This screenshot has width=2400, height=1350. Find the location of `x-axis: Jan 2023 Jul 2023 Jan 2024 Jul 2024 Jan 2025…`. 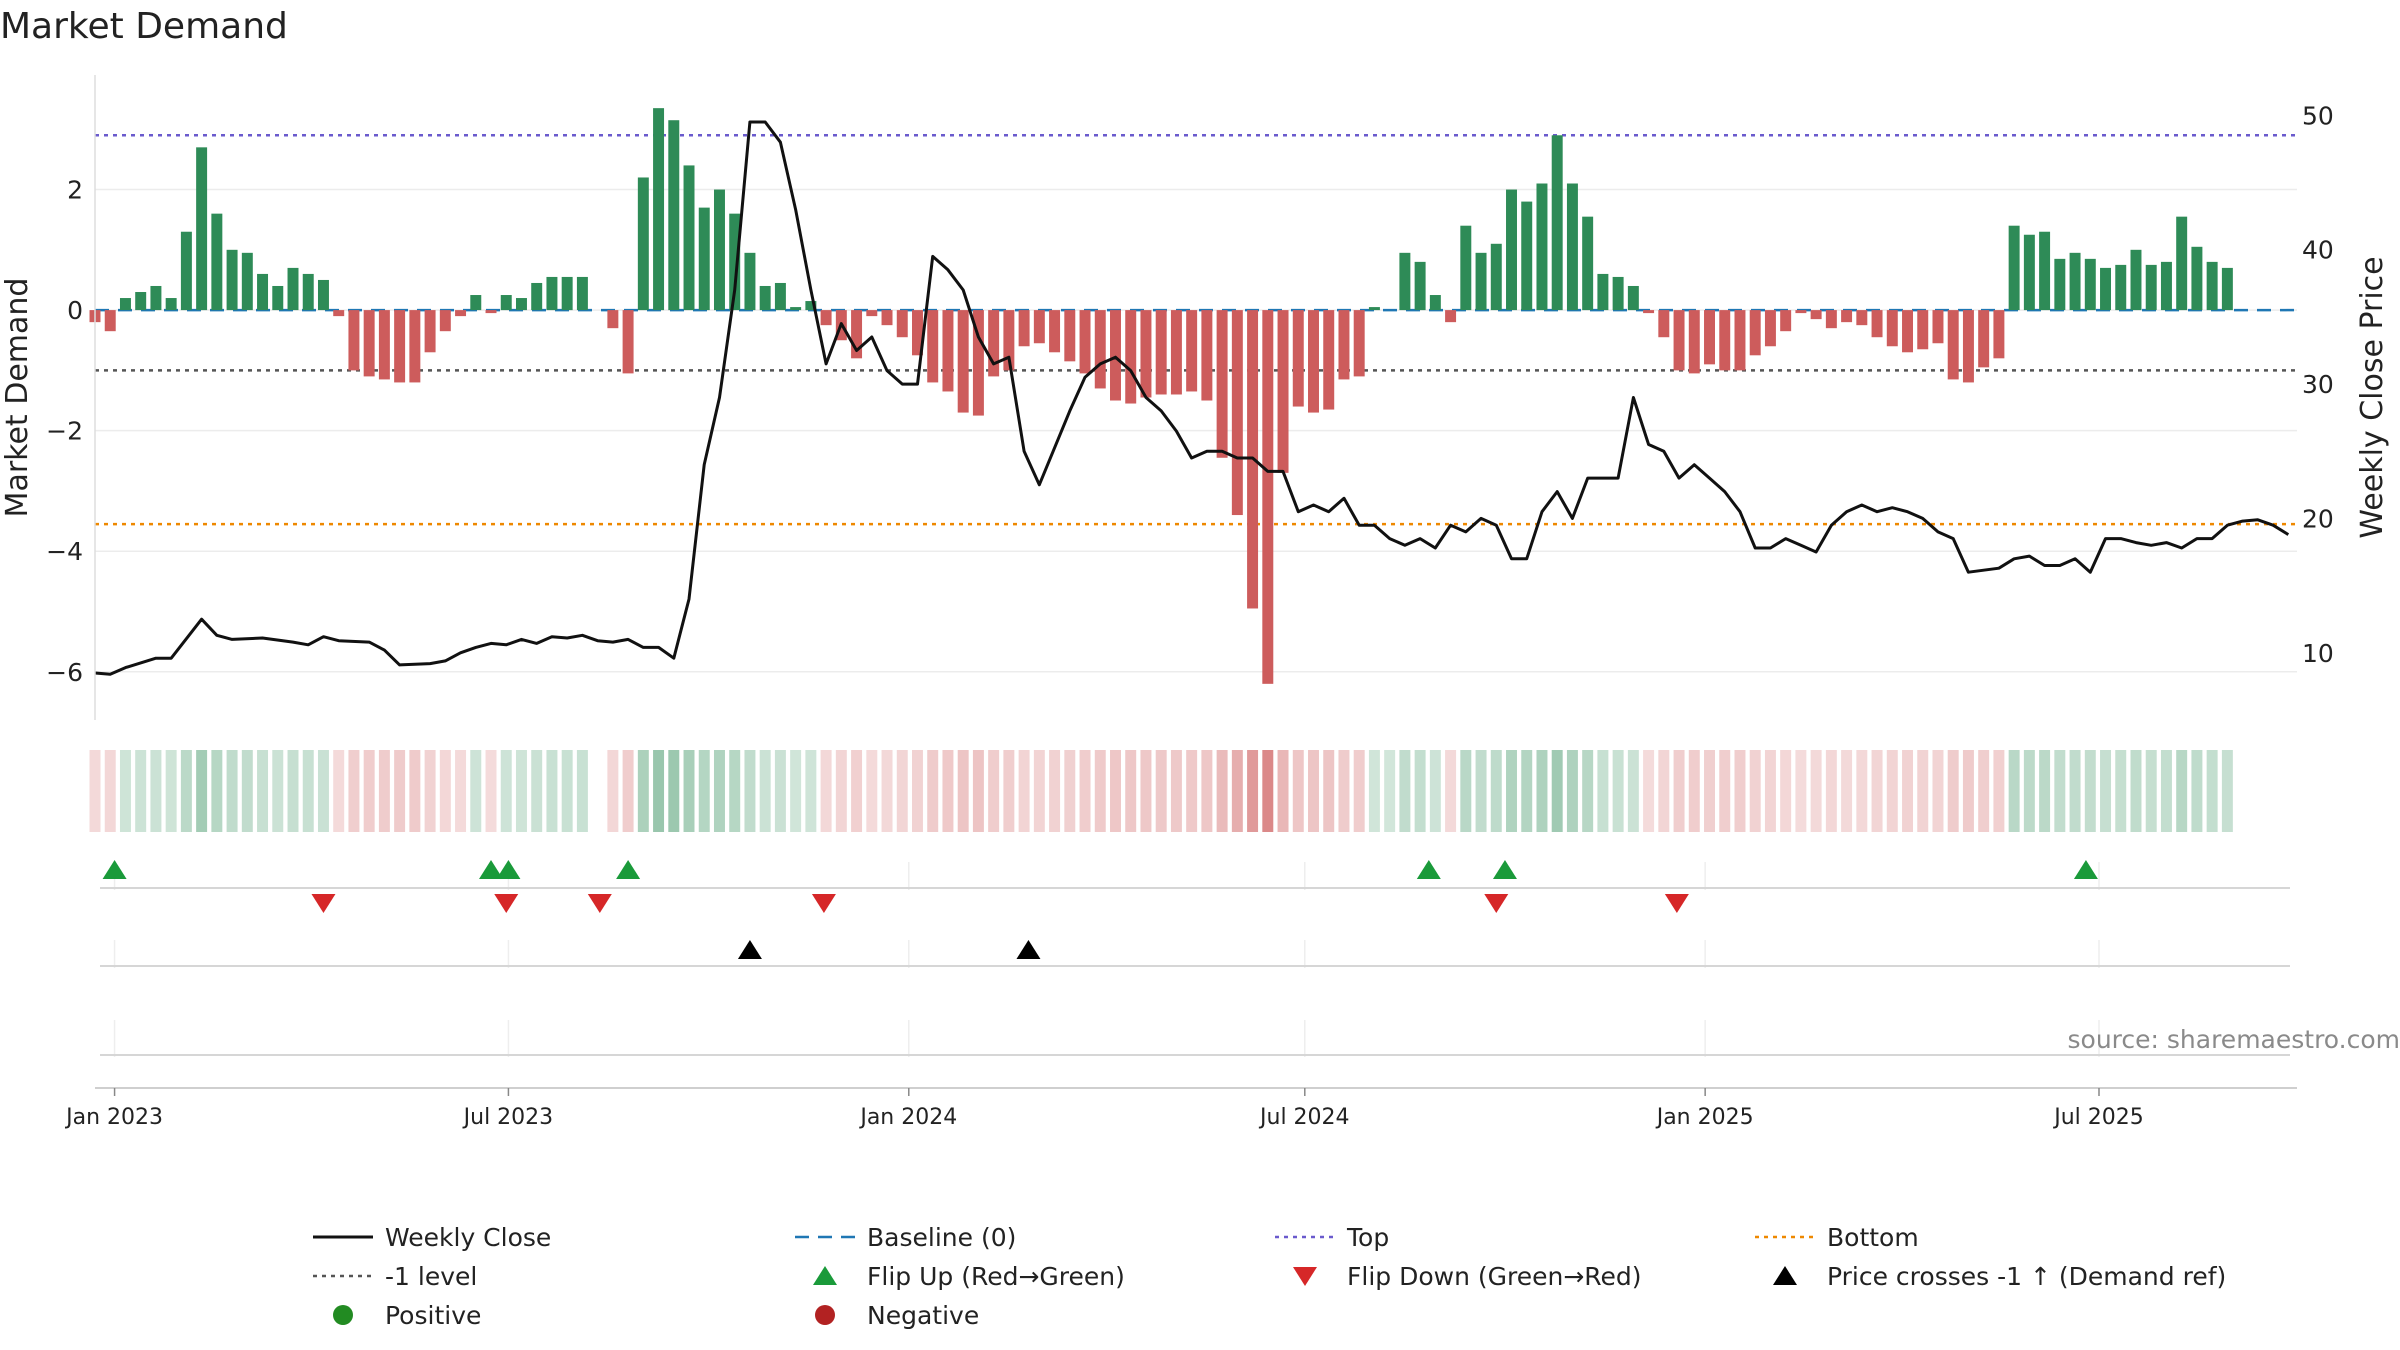

x-axis: Jan 2023 Jul 2023 Jan 2024 Jul 2024 Jan 2025… is located at coordinates (1180, 1108).